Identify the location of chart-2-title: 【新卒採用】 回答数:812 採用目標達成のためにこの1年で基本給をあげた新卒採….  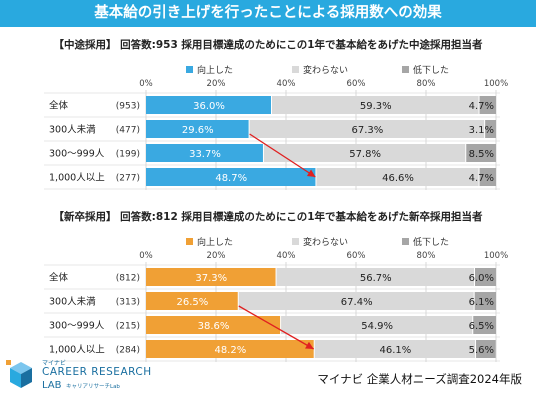
(268, 217).